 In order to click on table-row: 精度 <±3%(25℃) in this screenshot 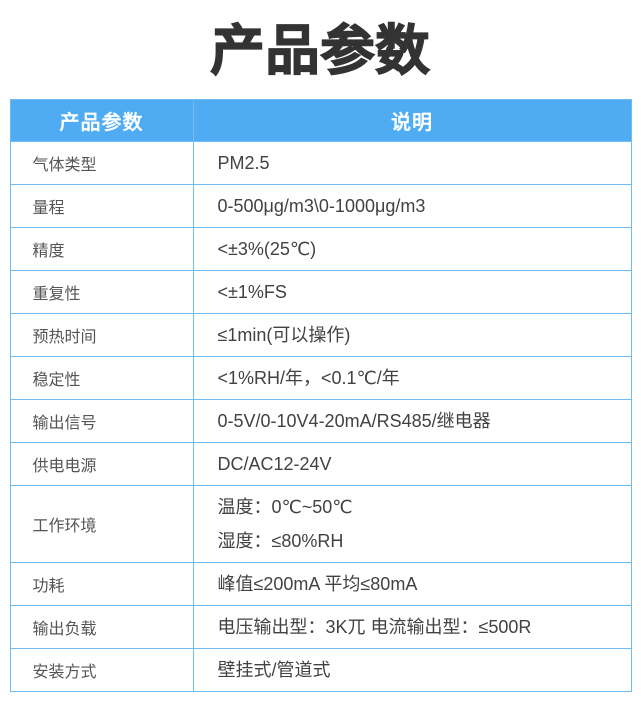, I will do `click(320, 249)`.